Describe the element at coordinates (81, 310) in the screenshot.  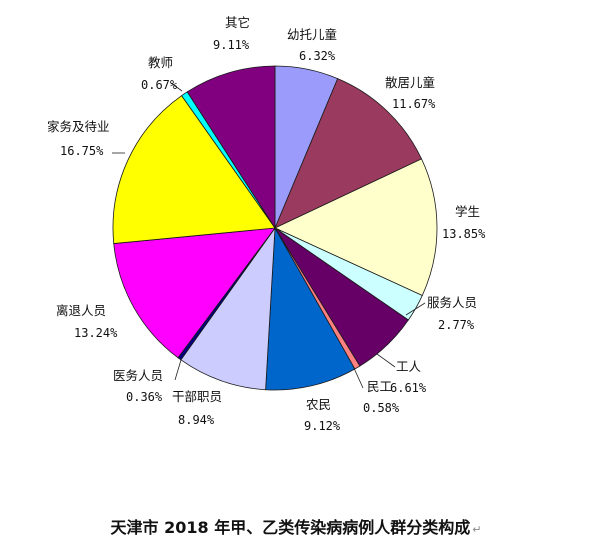
I see `slice-label-10: 离退人员` at that location.